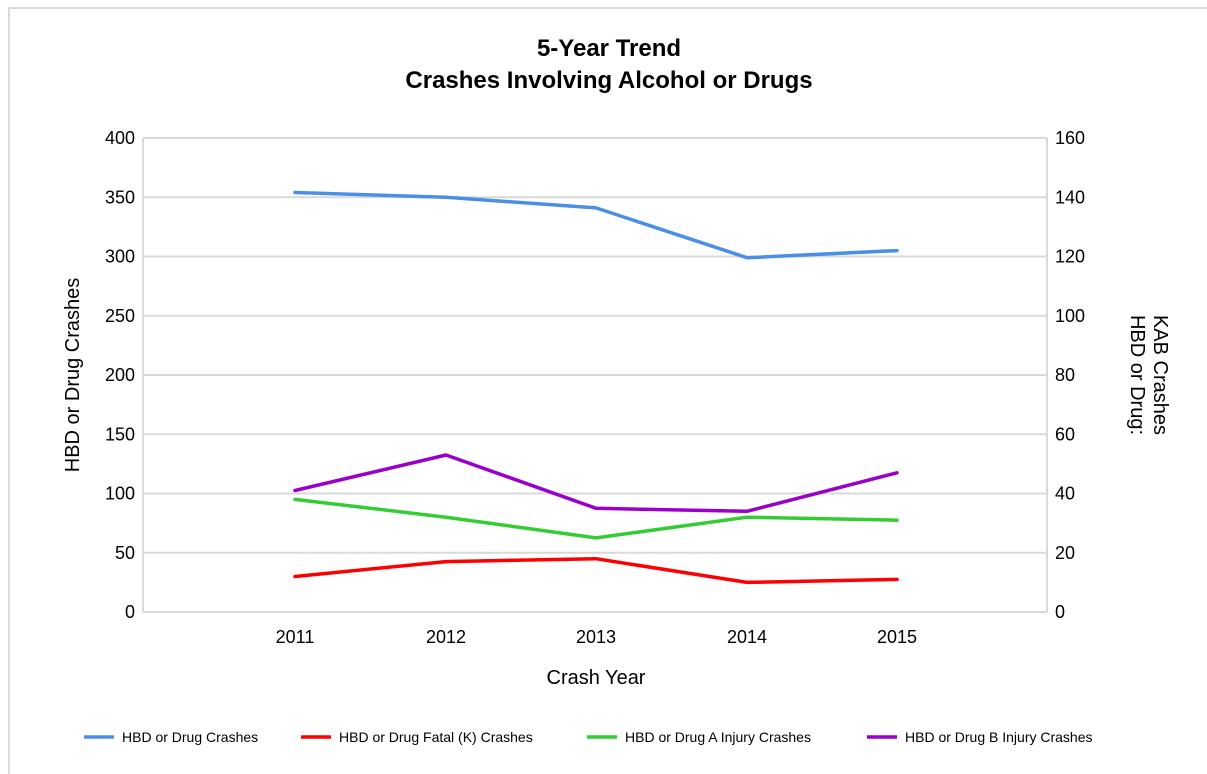  What do you see at coordinates (120, 138) in the screenshot?
I see `left-tick-label: 400` at bounding box center [120, 138].